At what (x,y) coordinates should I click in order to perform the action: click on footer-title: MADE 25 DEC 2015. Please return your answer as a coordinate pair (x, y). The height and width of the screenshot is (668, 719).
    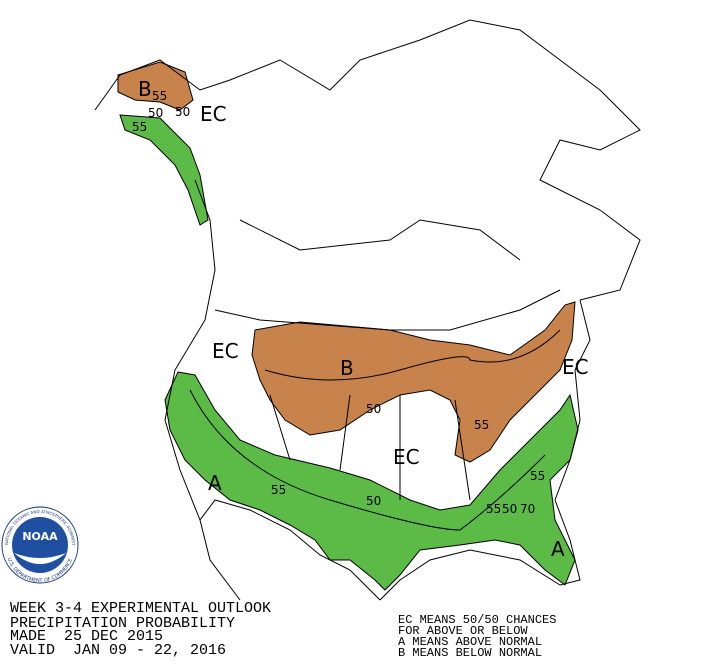
    Looking at the image, I should click on (86, 636).